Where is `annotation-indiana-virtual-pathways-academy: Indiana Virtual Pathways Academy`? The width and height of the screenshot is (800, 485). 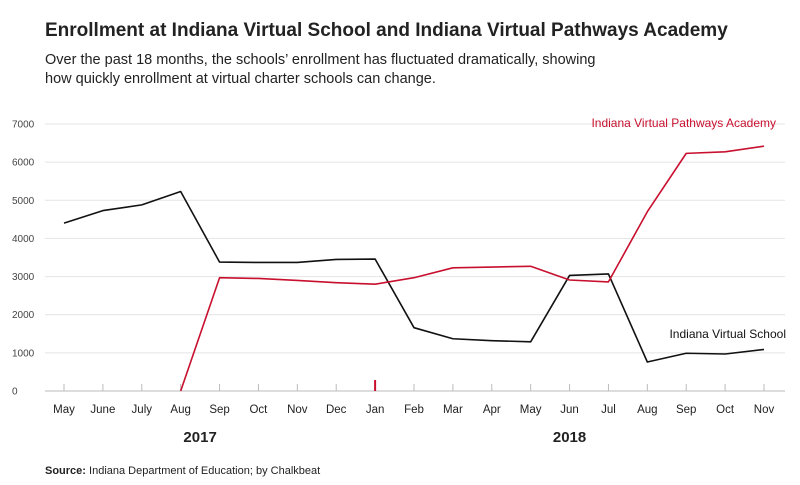
annotation-indiana-virtual-pathways-academy: Indiana Virtual Pathways Academy is located at coordinates (683, 123).